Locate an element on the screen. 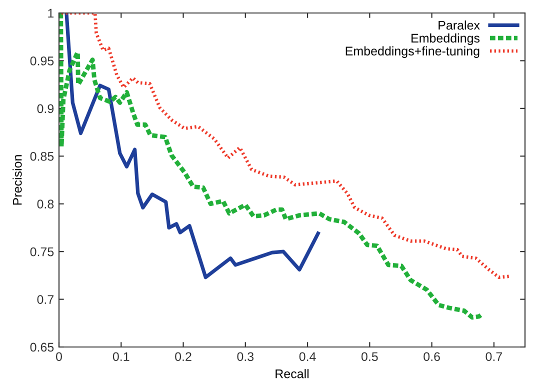 This screenshot has height=382, width=545. y-tick-label: 0.8 is located at coordinates (45, 204).